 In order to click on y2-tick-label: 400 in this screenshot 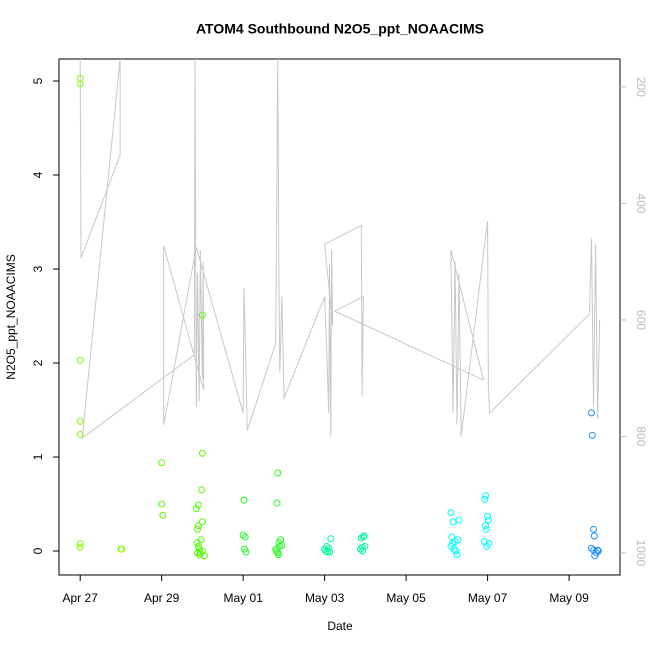, I will do `click(641, 203)`.